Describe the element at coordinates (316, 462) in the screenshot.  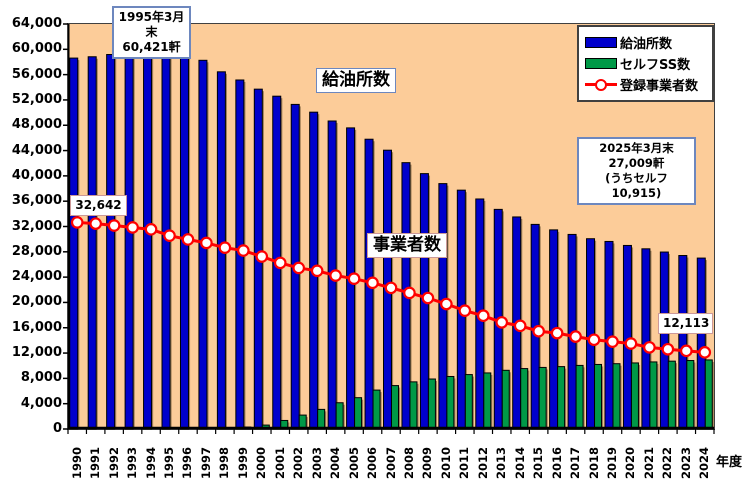
I see `x-axis-label-2003: 2003` at that location.